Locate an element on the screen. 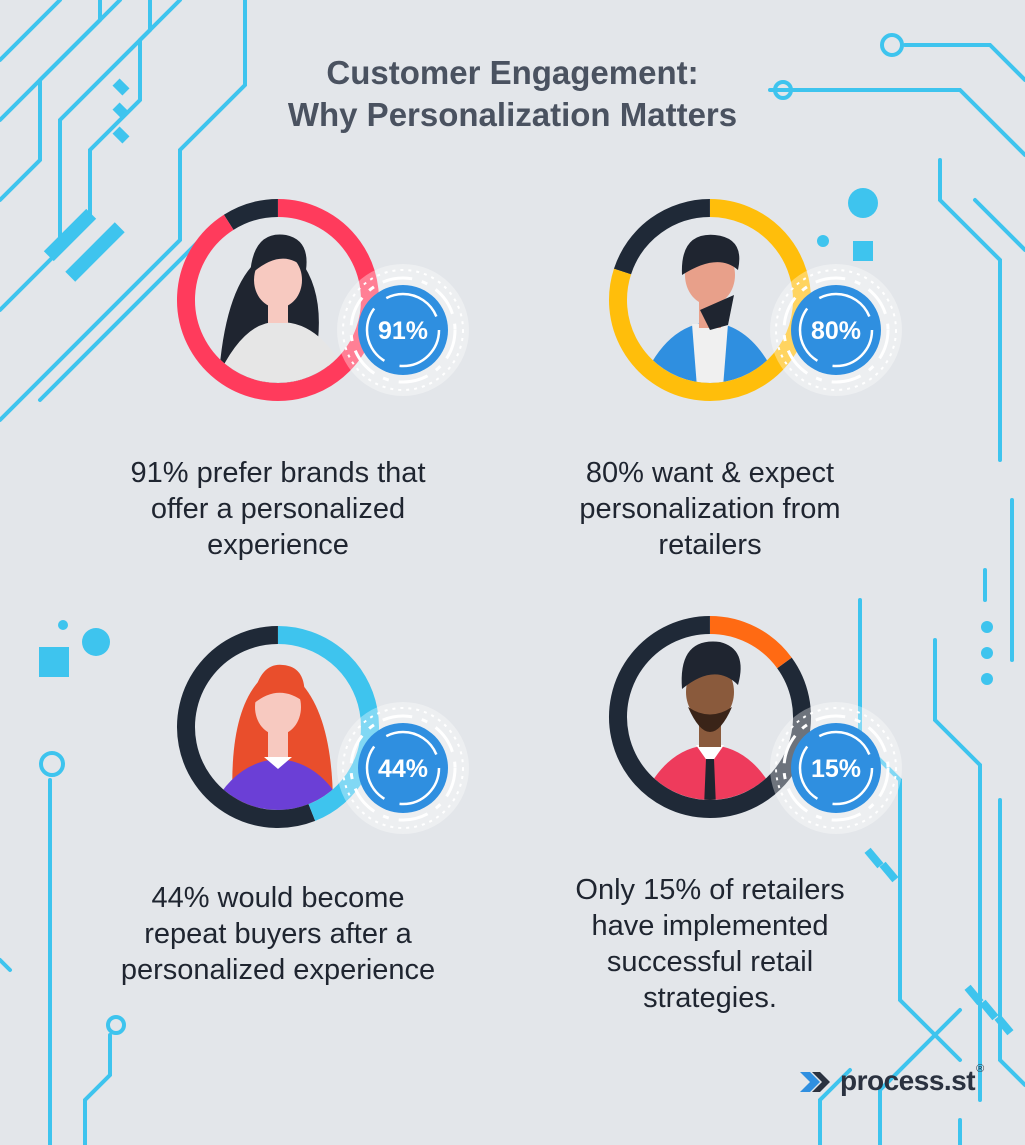 The height and width of the screenshot is (1145, 1025). stat-group-1: 91% is located at coordinates (323, 300).